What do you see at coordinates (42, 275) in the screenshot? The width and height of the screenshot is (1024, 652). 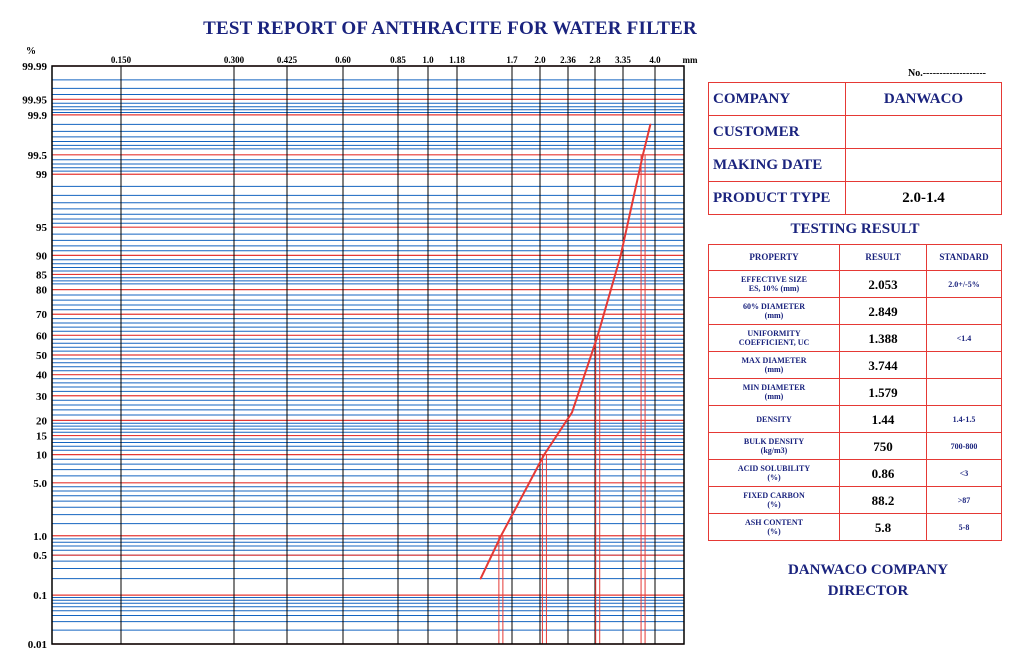 I see `y-tick-label: 85` at bounding box center [42, 275].